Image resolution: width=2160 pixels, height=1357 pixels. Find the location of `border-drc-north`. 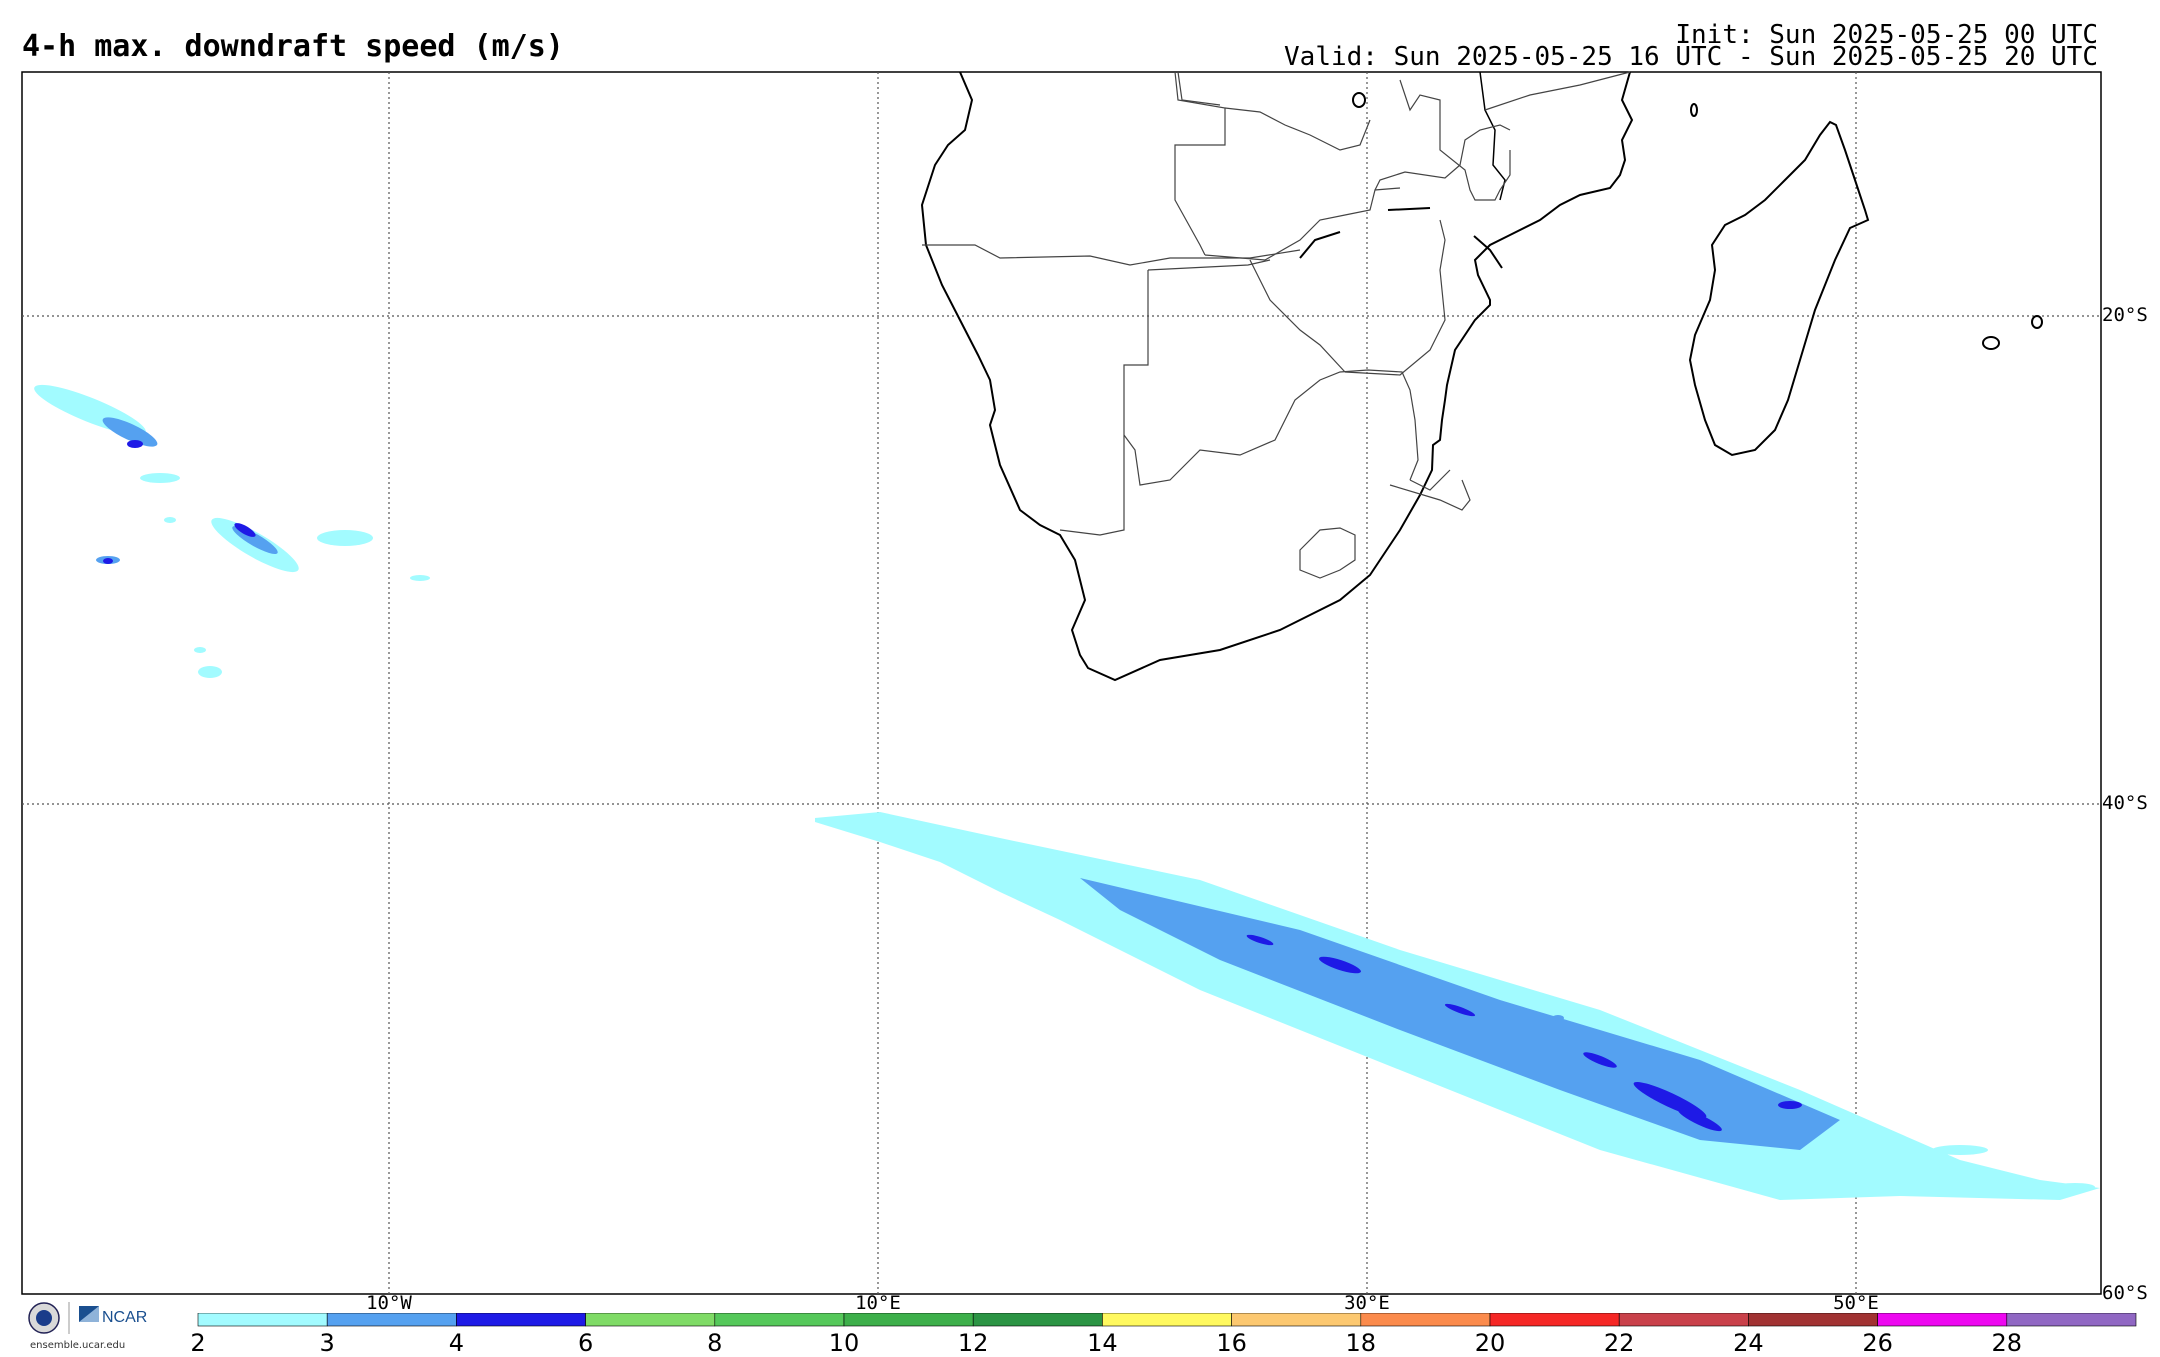

border-drc-north is located at coordinates (1199, 88).